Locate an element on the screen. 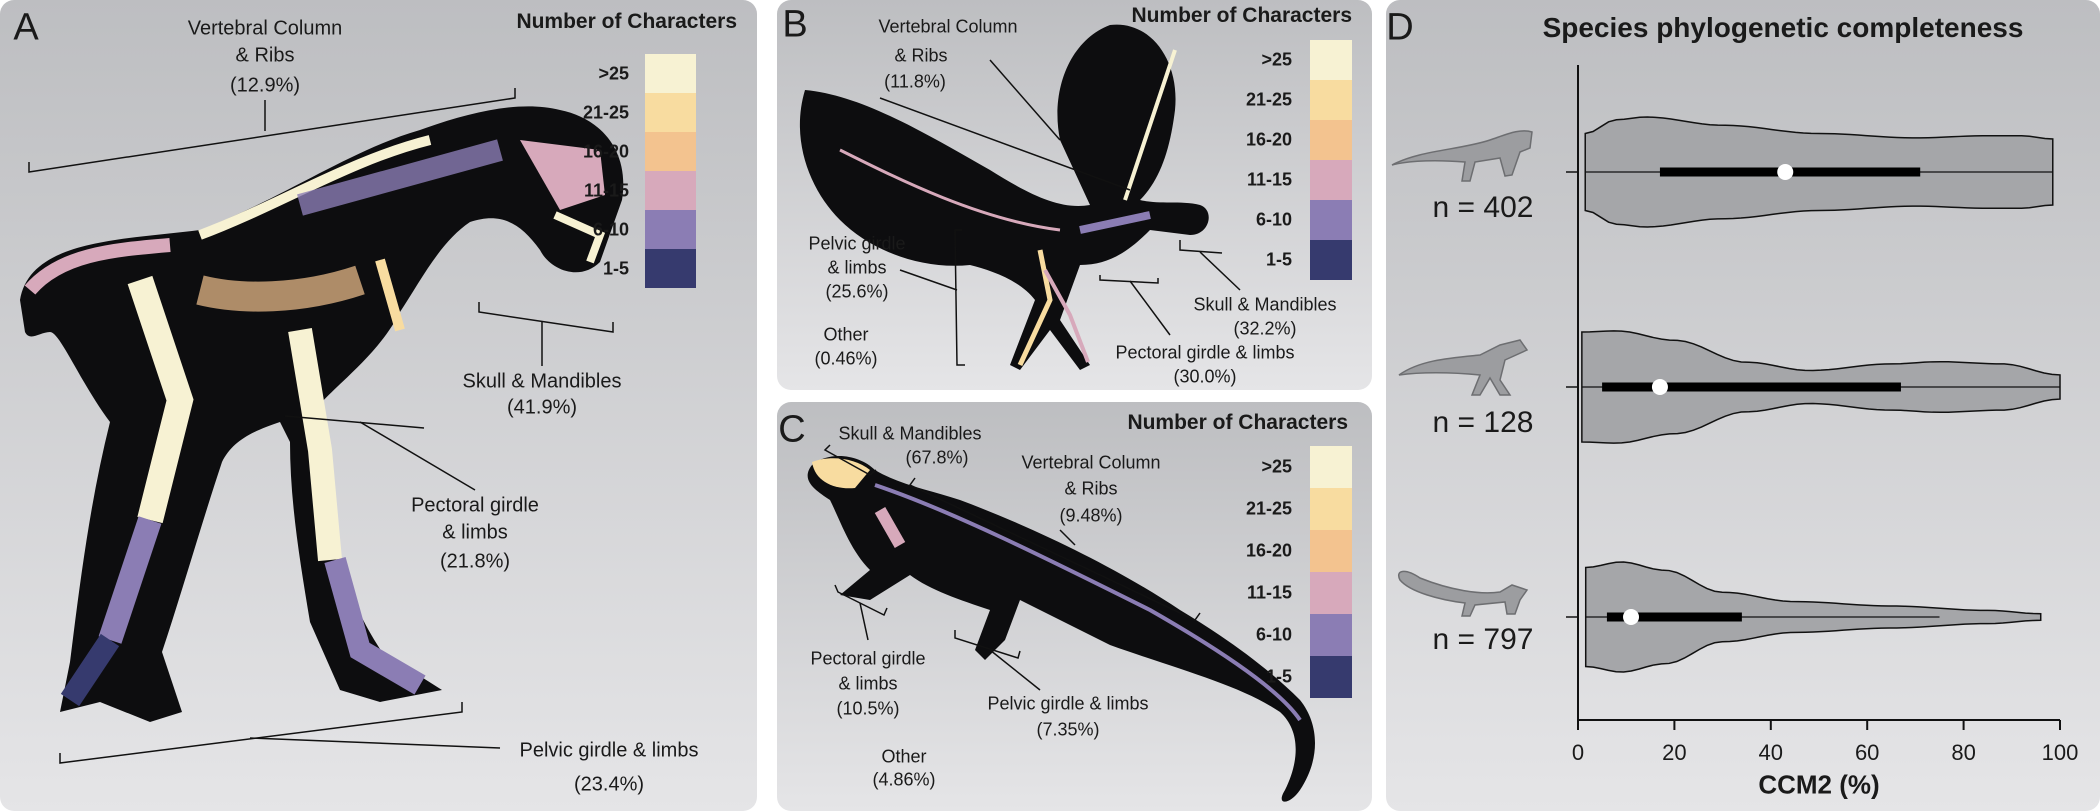 The height and width of the screenshot is (811, 2100). dromaeosaur-silhouette-icon is located at coordinates (1463, 367).